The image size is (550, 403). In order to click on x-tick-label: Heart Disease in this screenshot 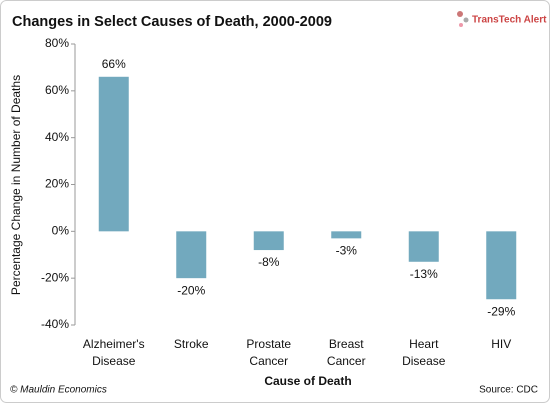, I will do `click(424, 352)`.